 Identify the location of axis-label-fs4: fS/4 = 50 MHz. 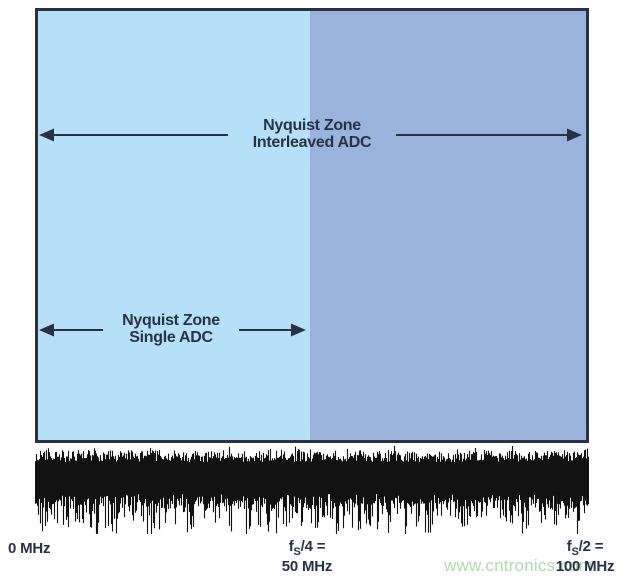
(307, 557).